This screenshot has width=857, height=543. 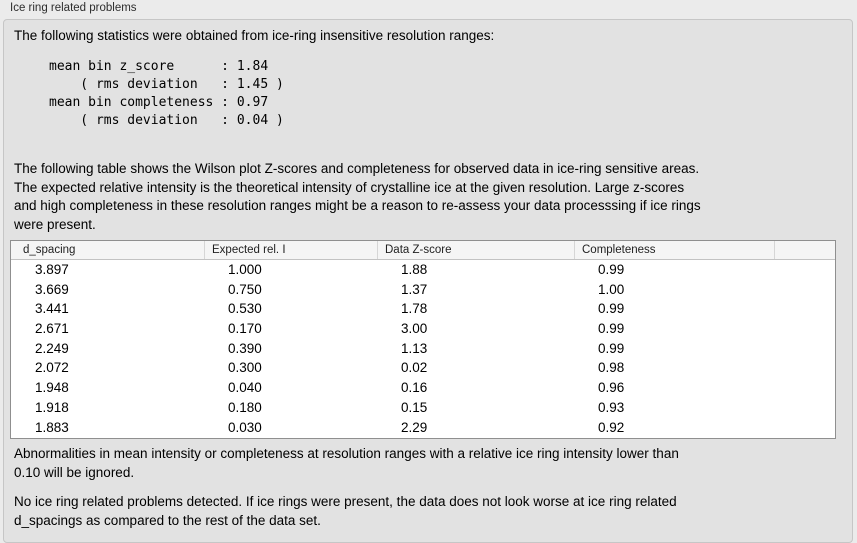 I want to click on table-row: 3.897 1.000 1.88 0.99, so click(x=423, y=270).